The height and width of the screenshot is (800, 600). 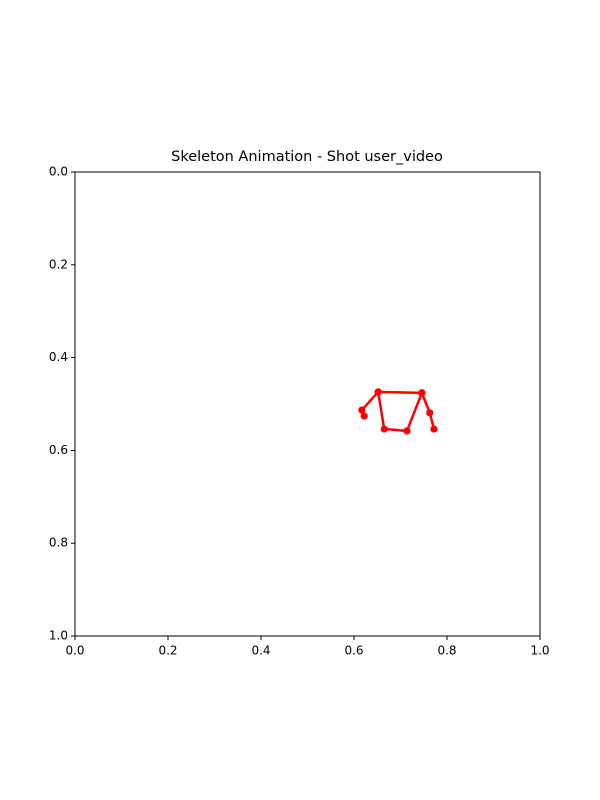 What do you see at coordinates (58, 357) in the screenshot?
I see `y-tick-label: 0.4` at bounding box center [58, 357].